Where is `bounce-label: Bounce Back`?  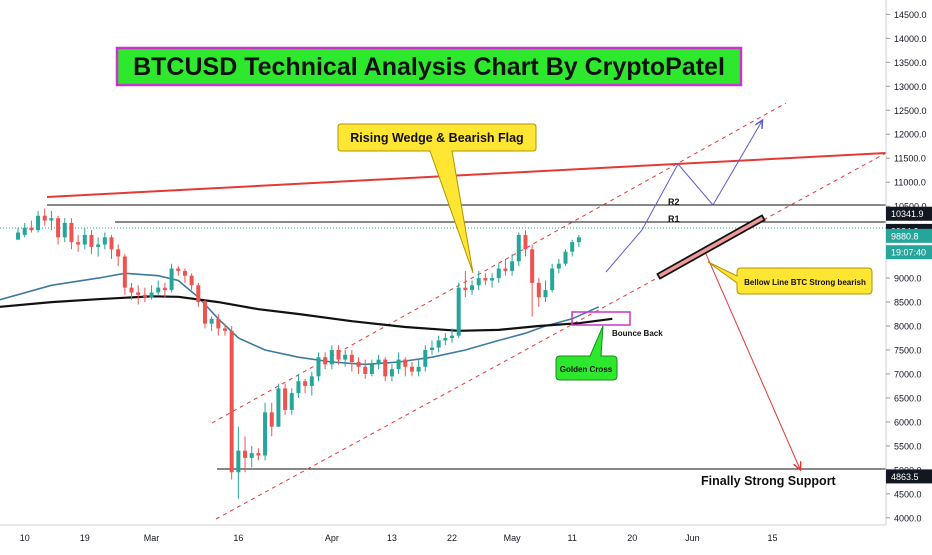
bounce-label: Bounce Back is located at coordinates (637, 333).